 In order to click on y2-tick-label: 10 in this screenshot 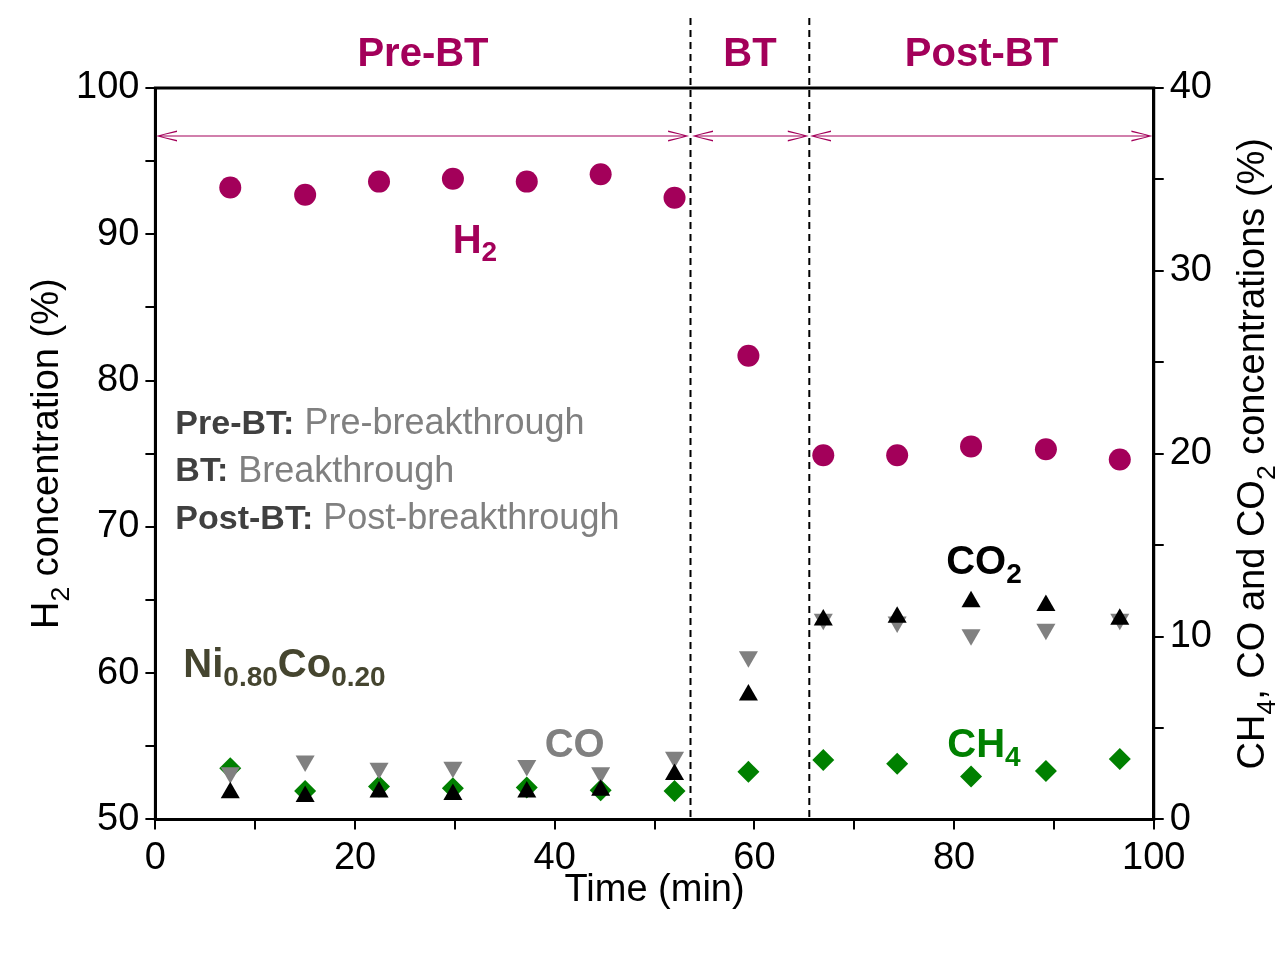, I will do `click(1191, 634)`.